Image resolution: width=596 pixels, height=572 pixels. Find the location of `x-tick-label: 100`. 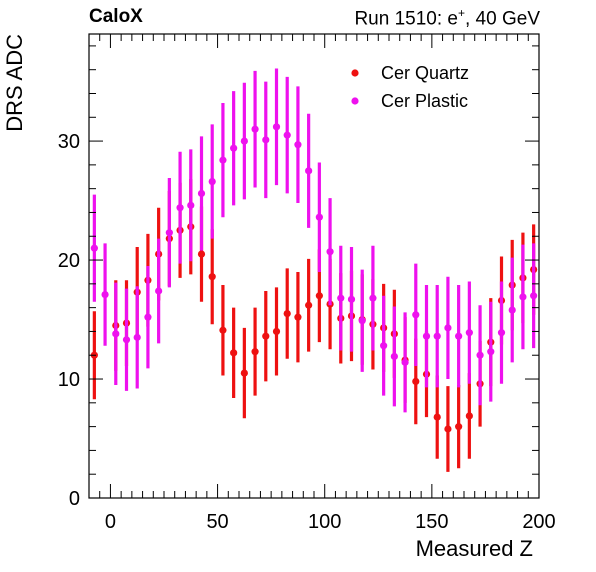

x-tick-label: 100 is located at coordinates (324, 522).